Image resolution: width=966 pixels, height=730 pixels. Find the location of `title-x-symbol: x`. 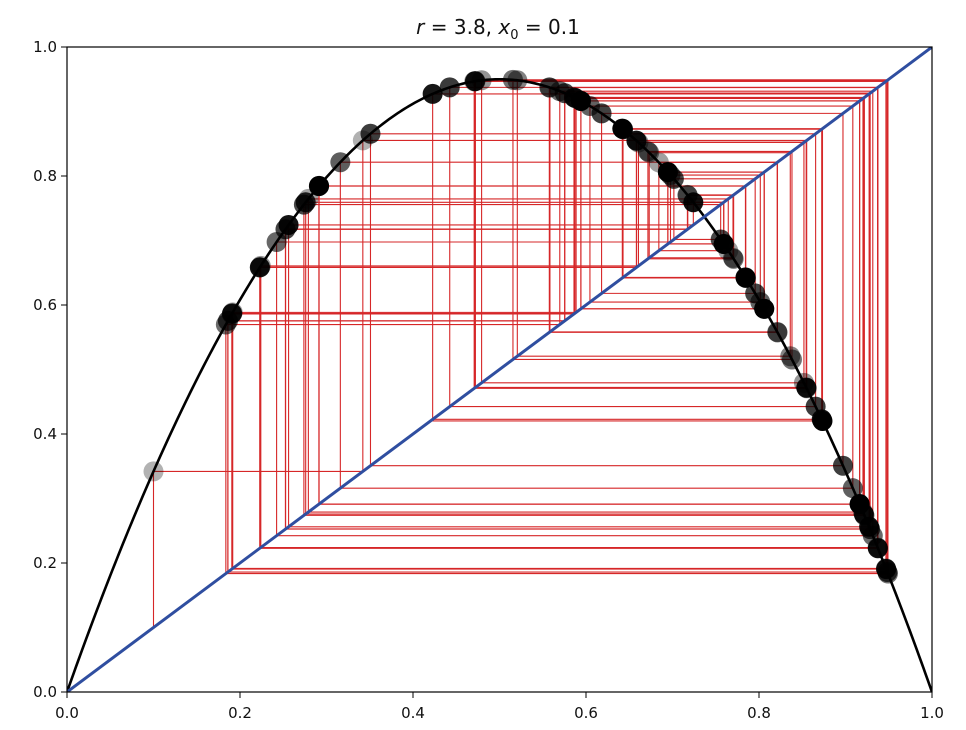

title-x-symbol: x is located at coordinates (503, 27).